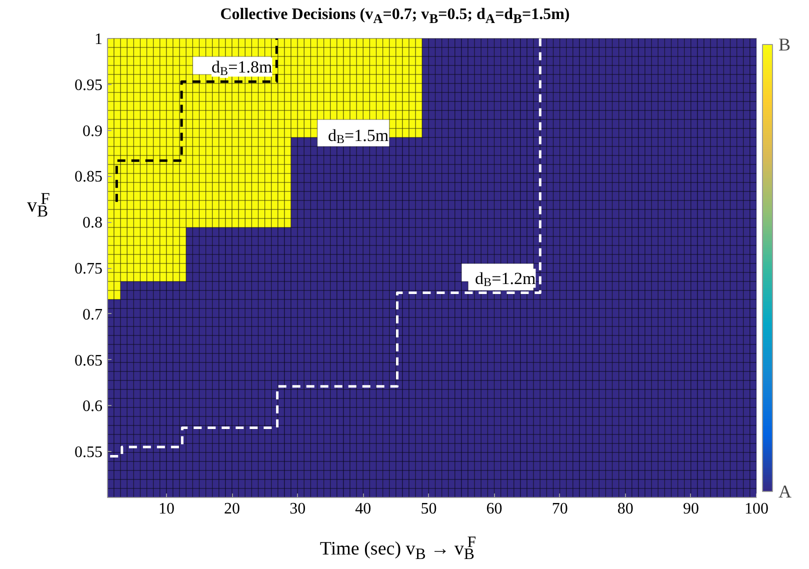  What do you see at coordinates (494, 509) in the screenshot?
I see `x-tick-label: 60` at bounding box center [494, 509].